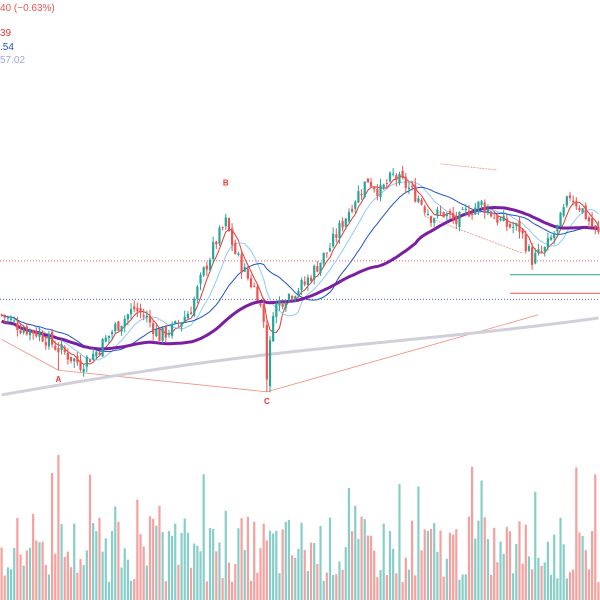 This screenshot has width=600, height=600. What do you see at coordinates (59, 379) in the screenshot?
I see `pattern-label-a: A` at bounding box center [59, 379].